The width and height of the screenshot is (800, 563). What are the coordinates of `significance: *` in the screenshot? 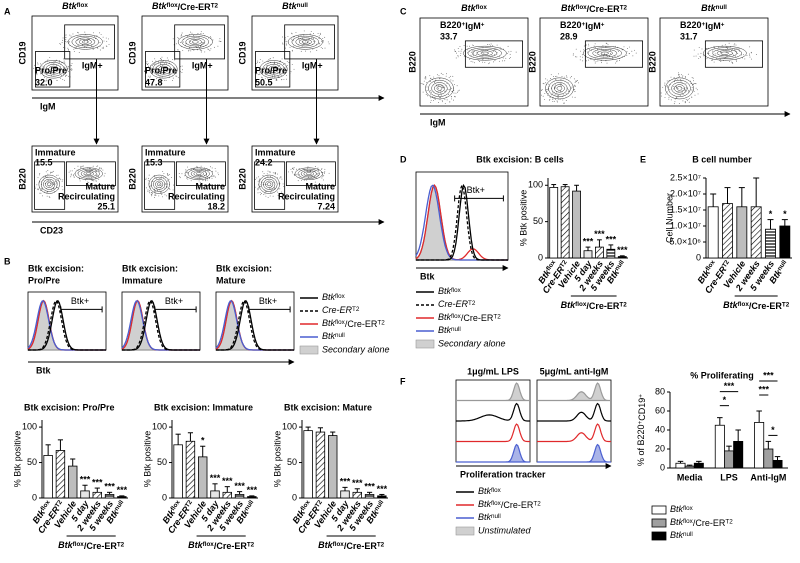 It's located at (771, 214).